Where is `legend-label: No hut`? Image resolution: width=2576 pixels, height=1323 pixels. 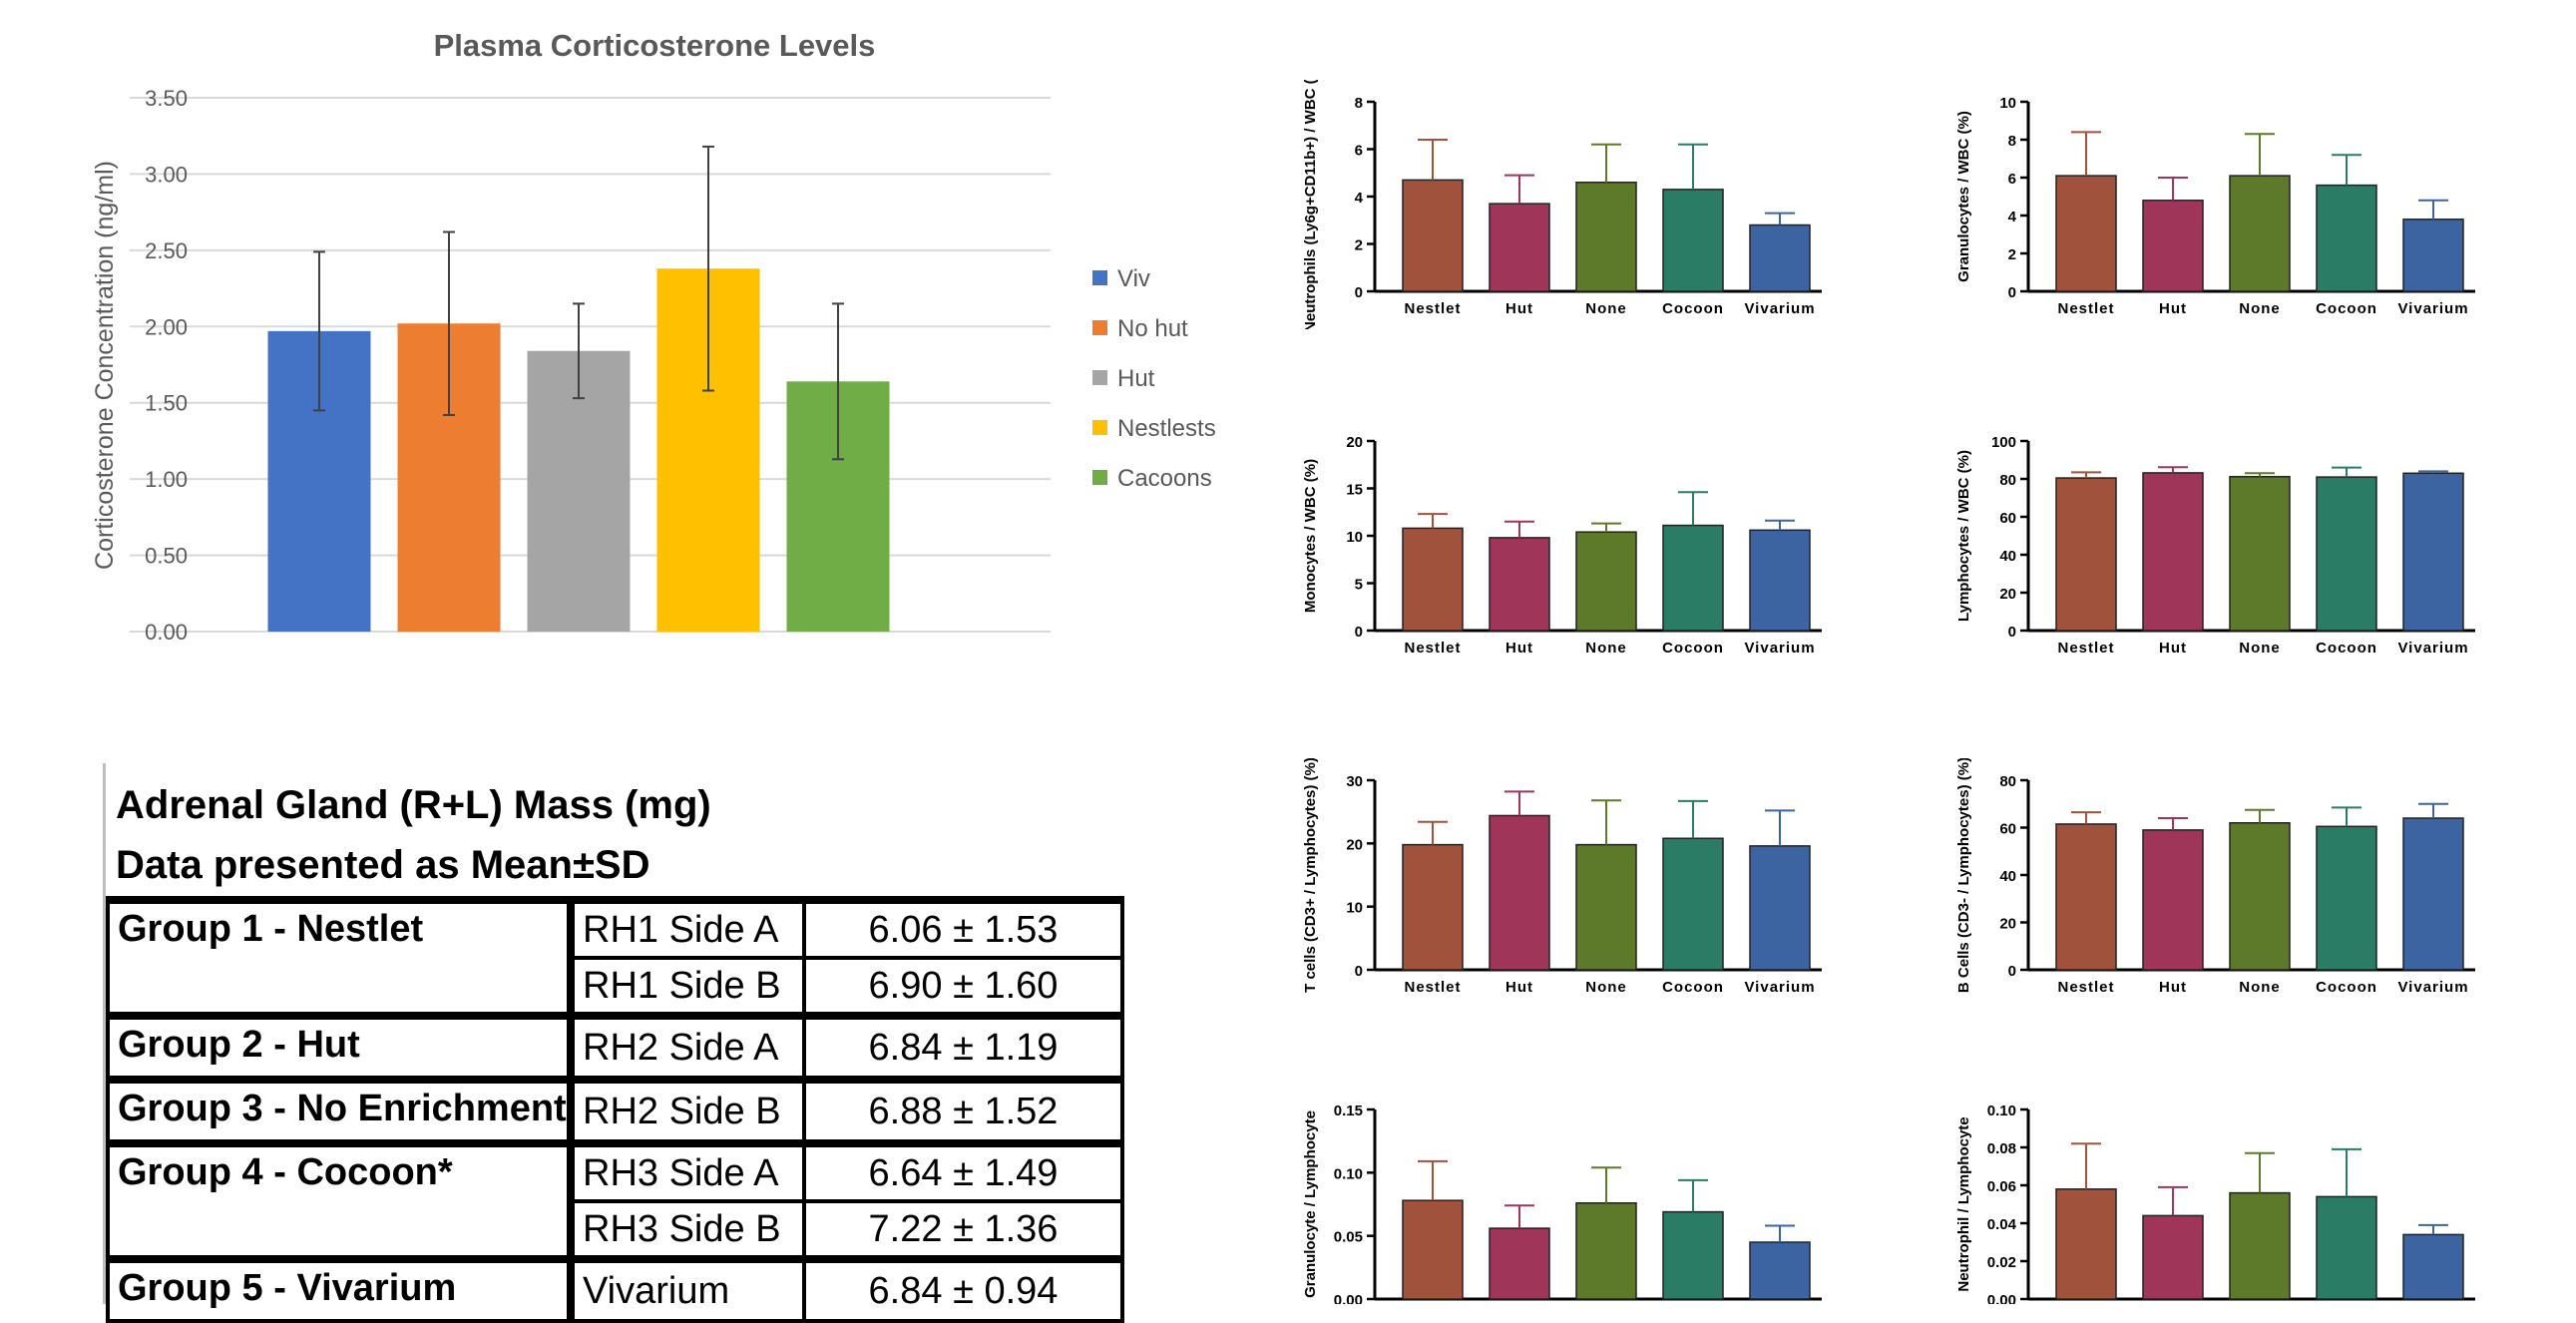
legend-label: No hut is located at coordinates (1152, 328).